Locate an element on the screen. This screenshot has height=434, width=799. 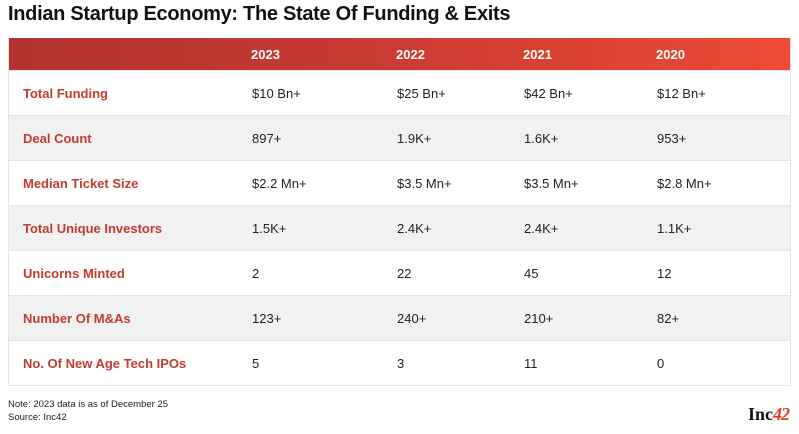
row-label-new-age-tech-ipos: No. Of New Age Tech IPOs is located at coordinates (105, 363).